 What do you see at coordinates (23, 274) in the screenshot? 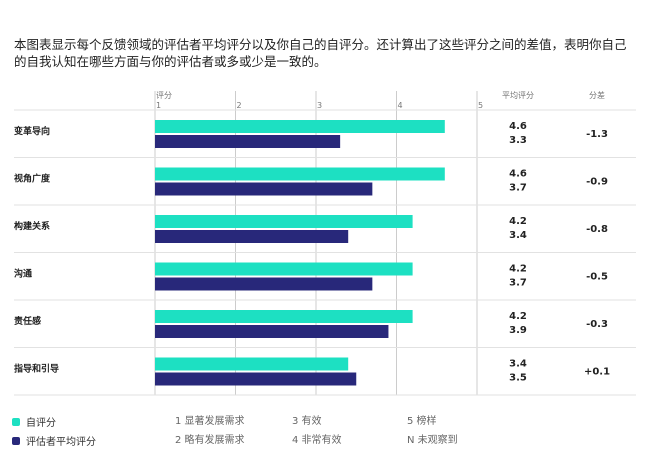
I see `category-label: 沟通` at bounding box center [23, 274].